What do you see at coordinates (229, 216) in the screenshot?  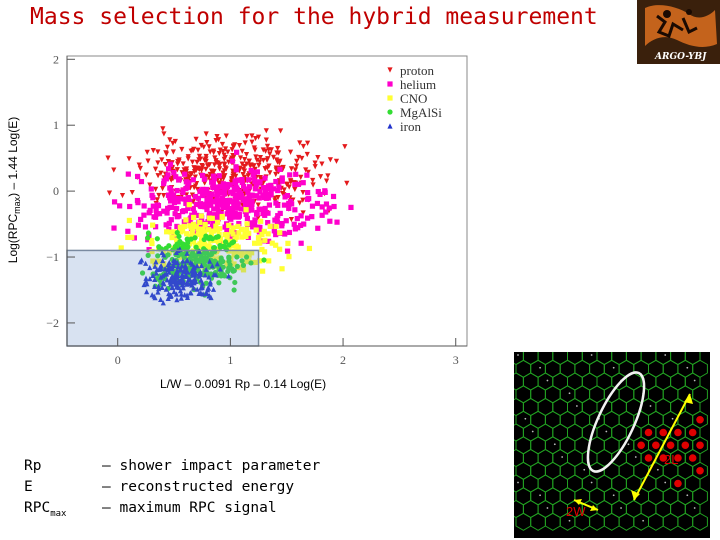 I see `scatter-points` at bounding box center [229, 216].